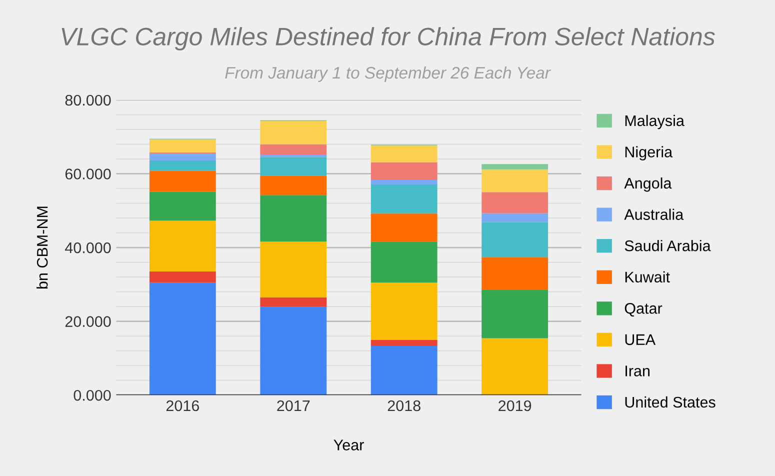 This screenshot has height=476, width=775. I want to click on x-tick-label: 2018, so click(404, 406).